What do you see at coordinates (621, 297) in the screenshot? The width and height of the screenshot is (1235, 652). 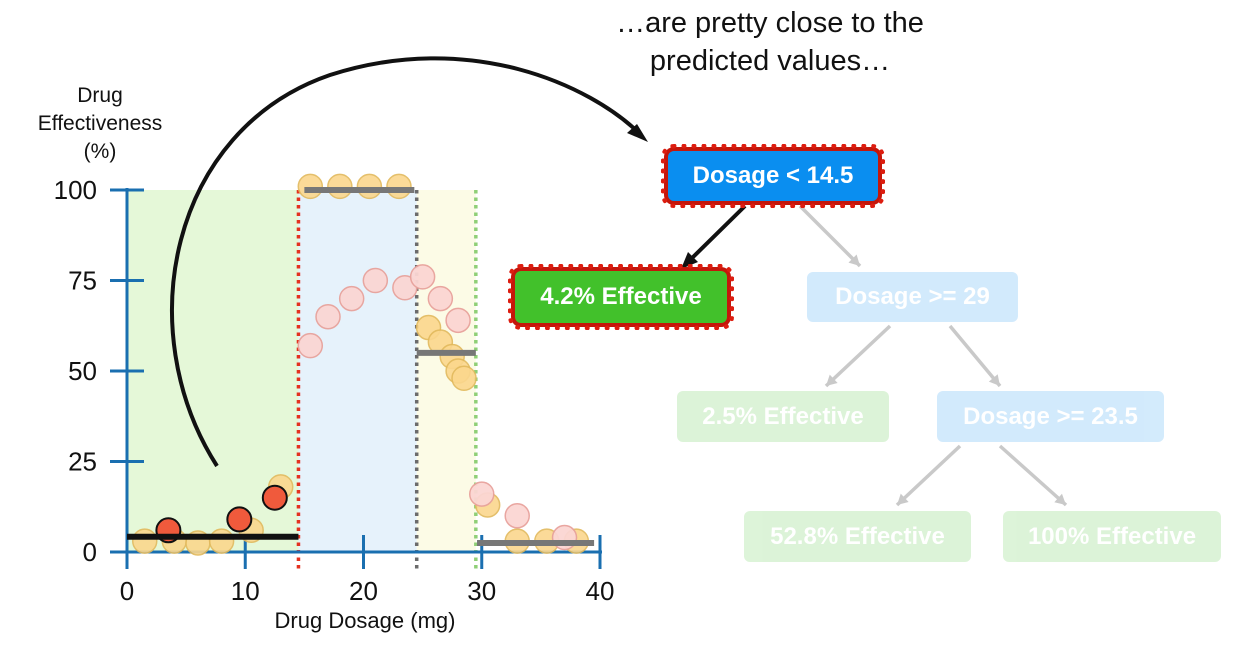 I see `tree-leaf-left: 4.2% Effective` at bounding box center [621, 297].